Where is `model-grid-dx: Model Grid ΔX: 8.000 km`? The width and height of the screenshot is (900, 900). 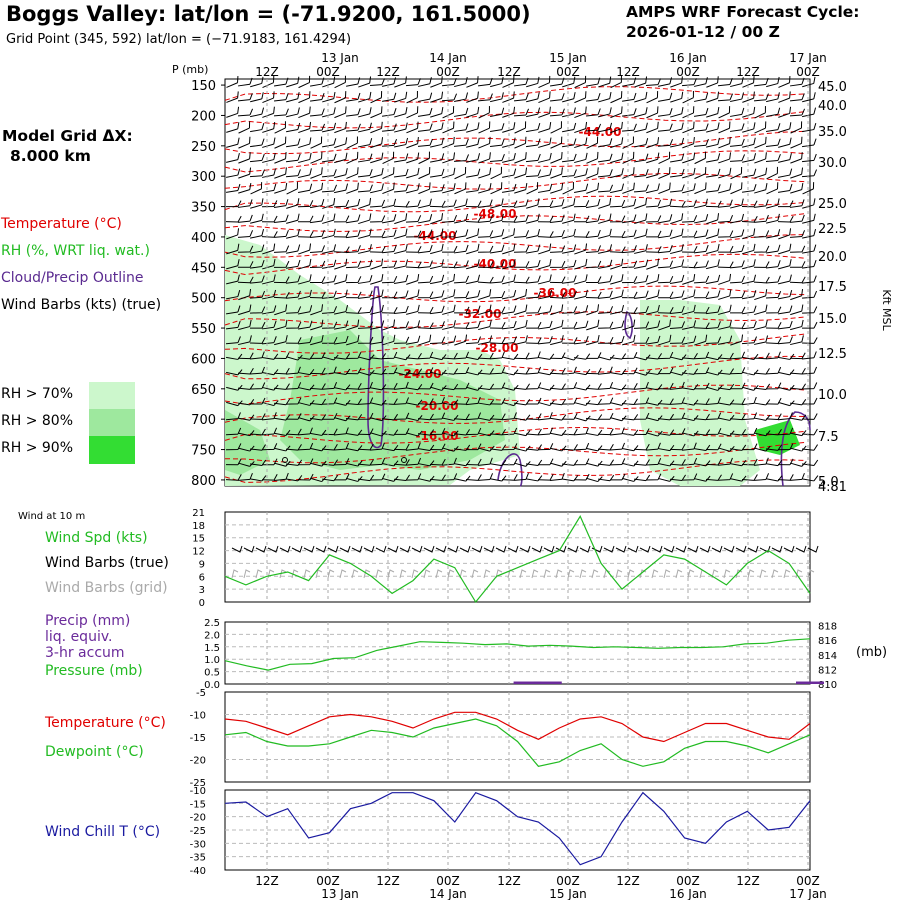
model-grid-dx: Model Grid ΔX: 8.000 km is located at coordinates (67, 146).